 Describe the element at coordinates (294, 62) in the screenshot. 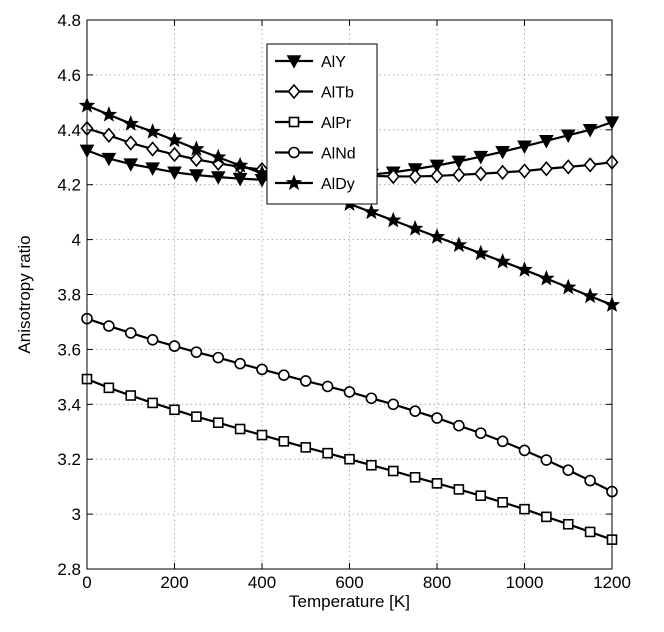

I see `legend-marker-aly` at that location.